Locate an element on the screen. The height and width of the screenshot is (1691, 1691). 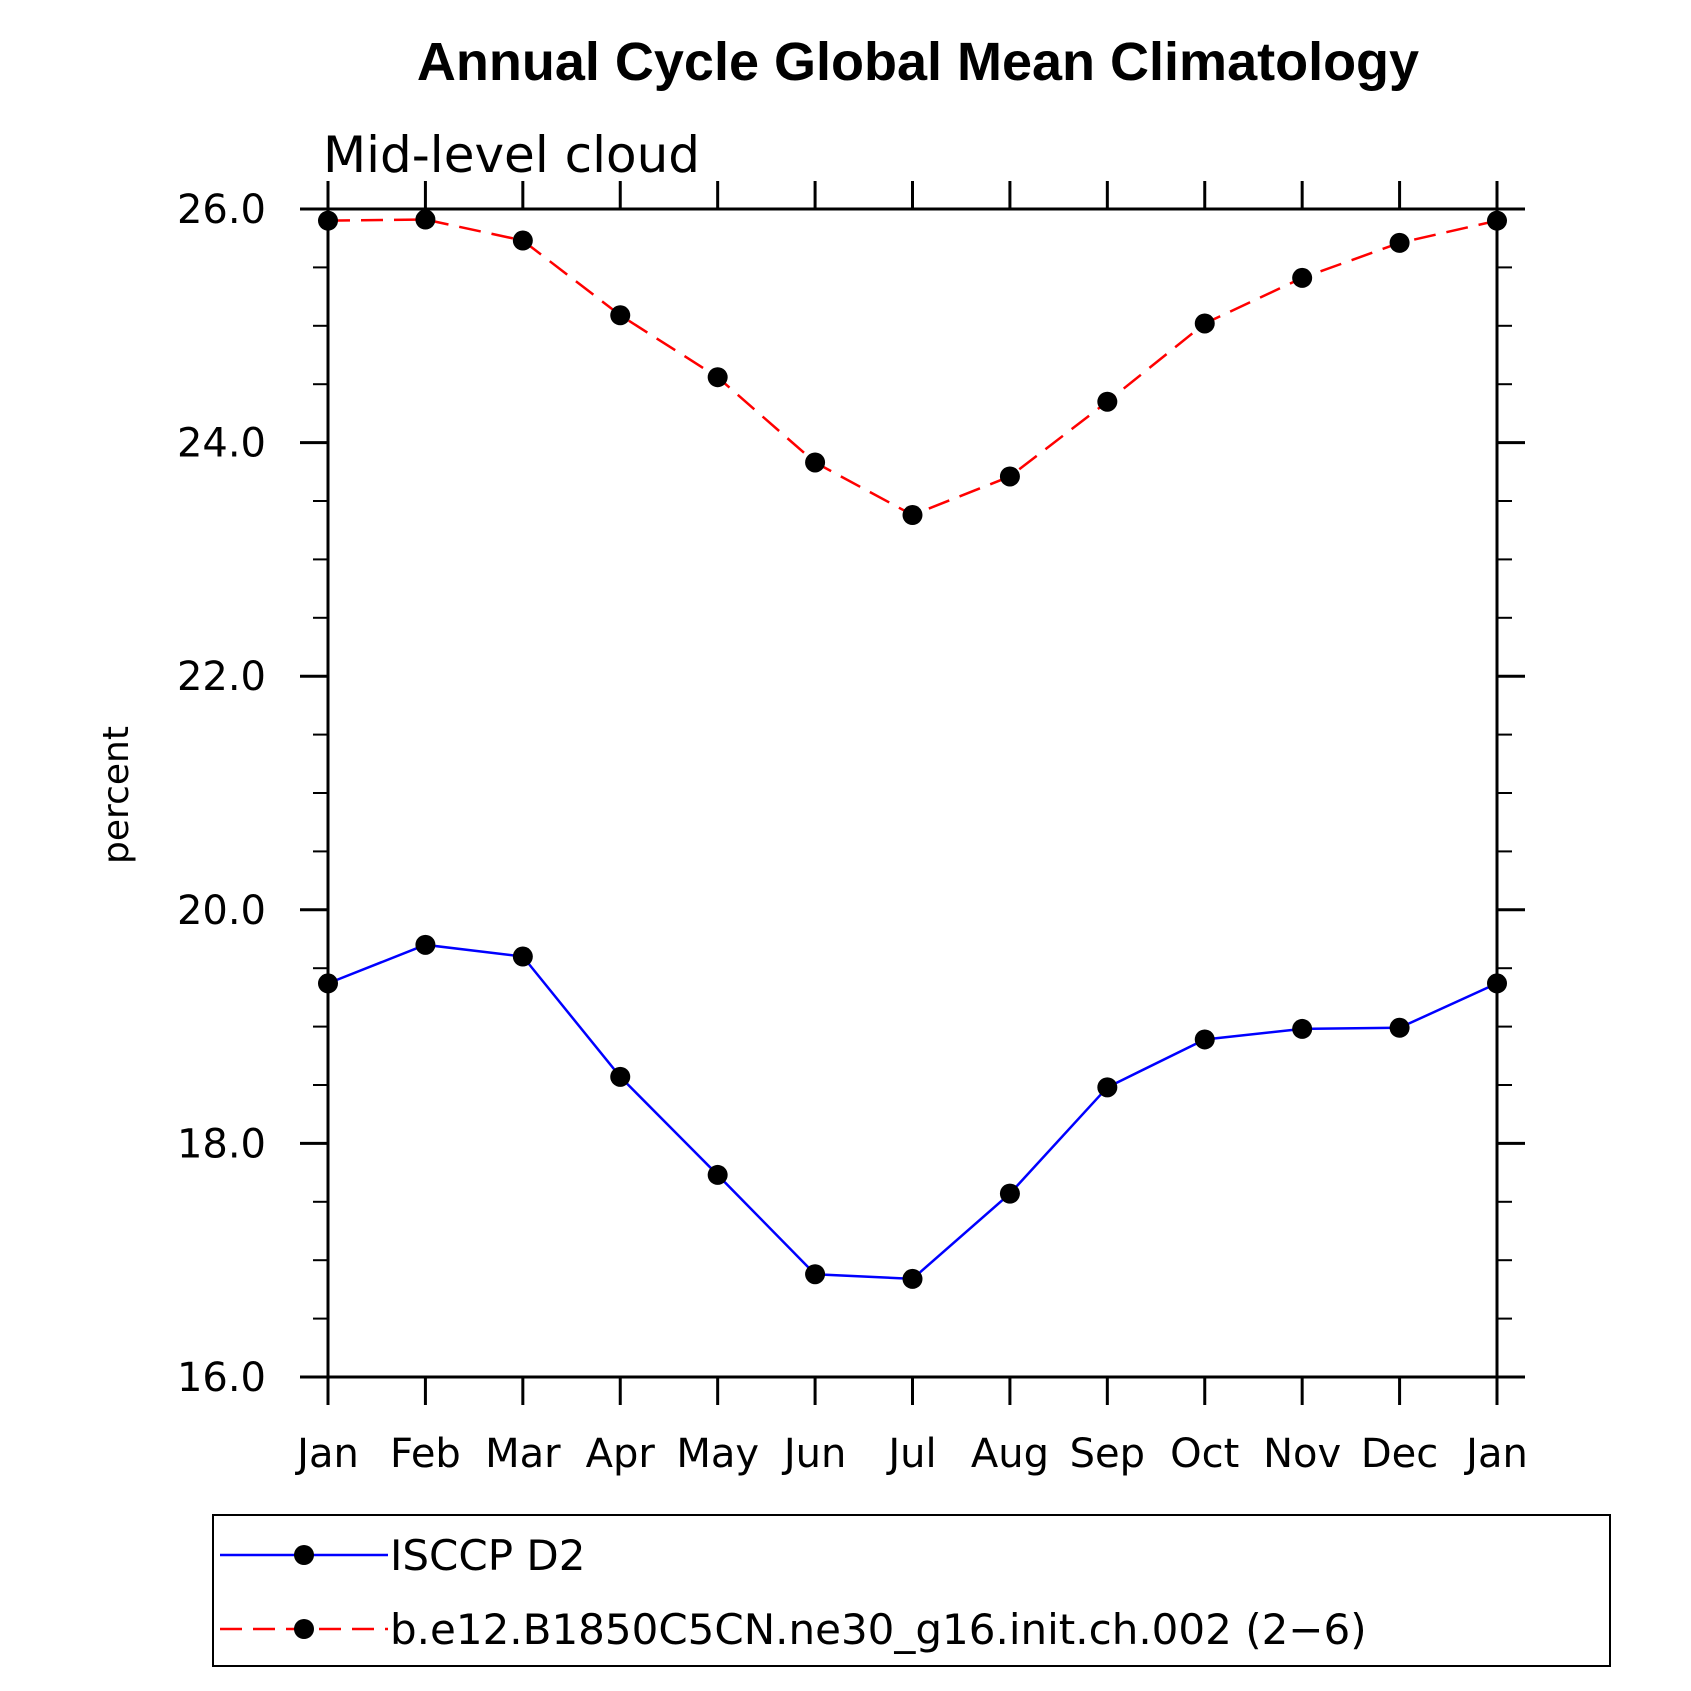
chart-title: Annual Cycle Global Mean Climatology is located at coordinates (918, 62).